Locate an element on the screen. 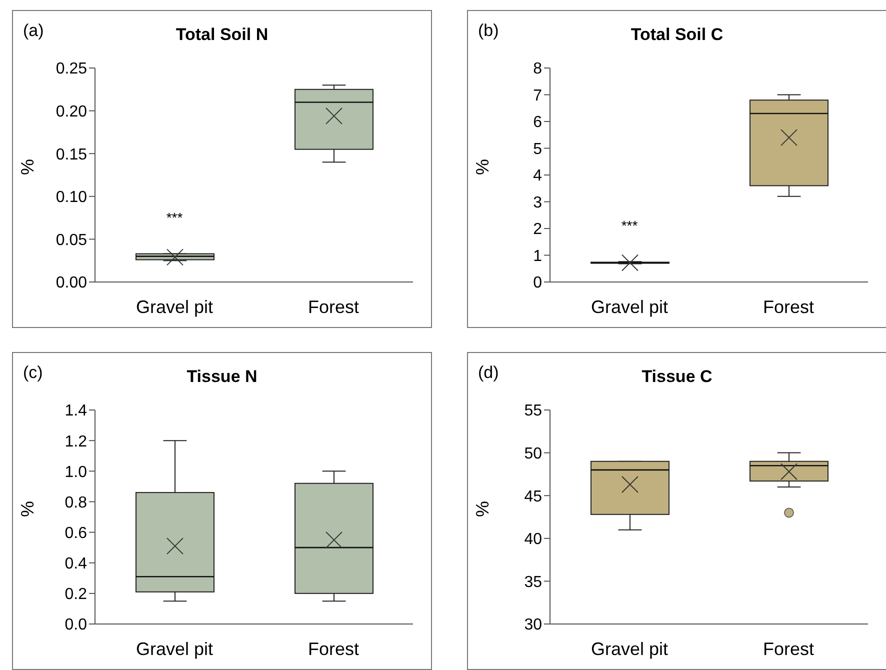 The height and width of the screenshot is (670, 886). y-tick-label: 1 is located at coordinates (537, 256).